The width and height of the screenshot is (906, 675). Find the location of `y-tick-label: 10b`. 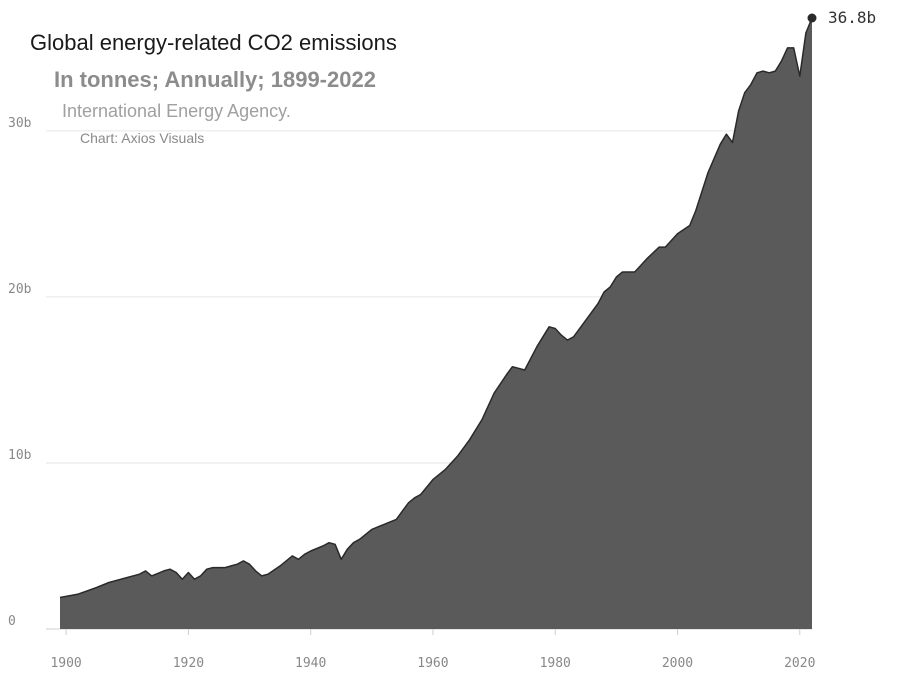

y-tick-label: 10b is located at coordinates (20, 455).